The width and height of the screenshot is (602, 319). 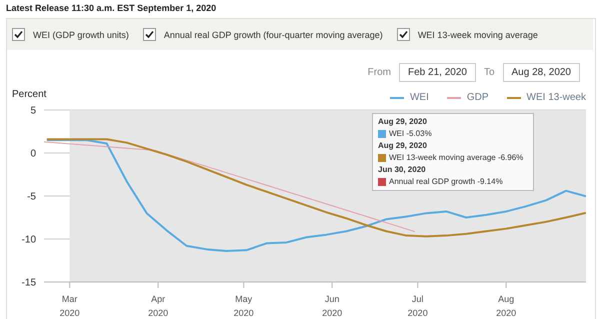 What do you see at coordinates (402, 170) in the screenshot?
I see `annotation: Jun 30, 2020` at bounding box center [402, 170].